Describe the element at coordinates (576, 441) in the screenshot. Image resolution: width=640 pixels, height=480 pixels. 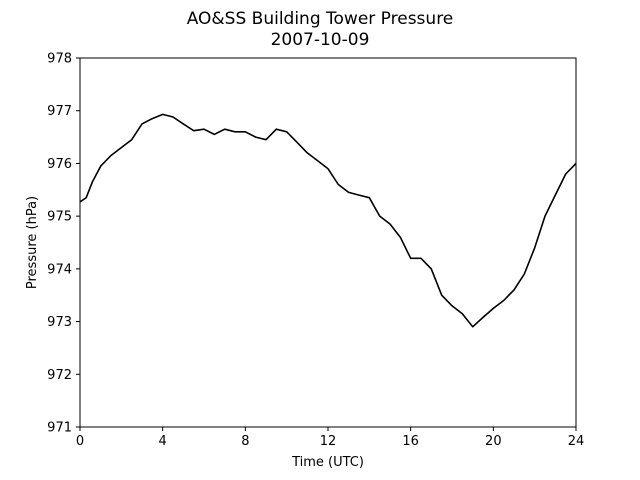
I see `x-tick-label: 24` at that location.